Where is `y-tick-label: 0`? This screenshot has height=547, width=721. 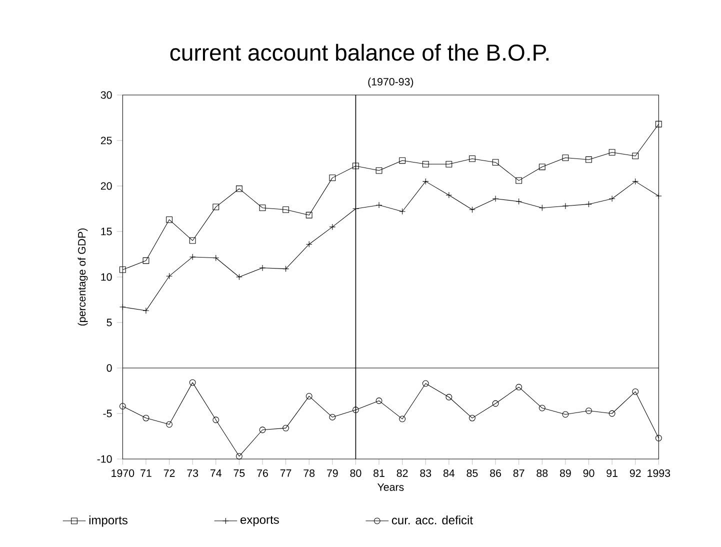
y-tick-label: 0 is located at coordinates (109, 368).